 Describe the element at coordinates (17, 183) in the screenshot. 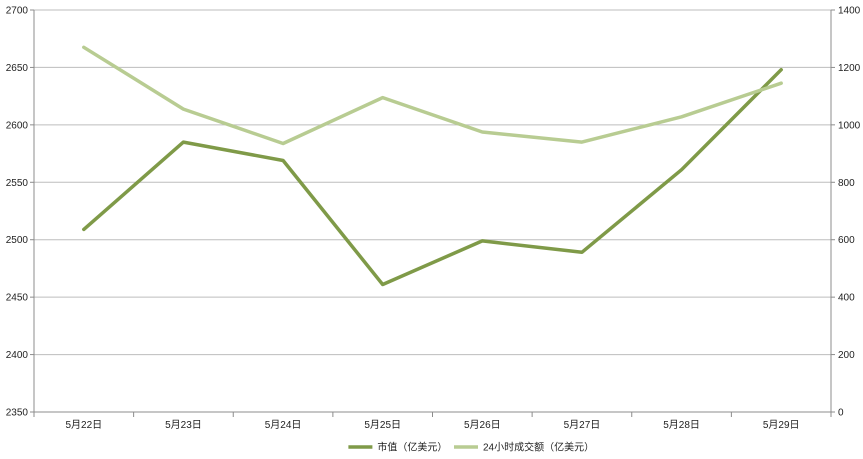

I see `left-tick-label: 2550` at that location.